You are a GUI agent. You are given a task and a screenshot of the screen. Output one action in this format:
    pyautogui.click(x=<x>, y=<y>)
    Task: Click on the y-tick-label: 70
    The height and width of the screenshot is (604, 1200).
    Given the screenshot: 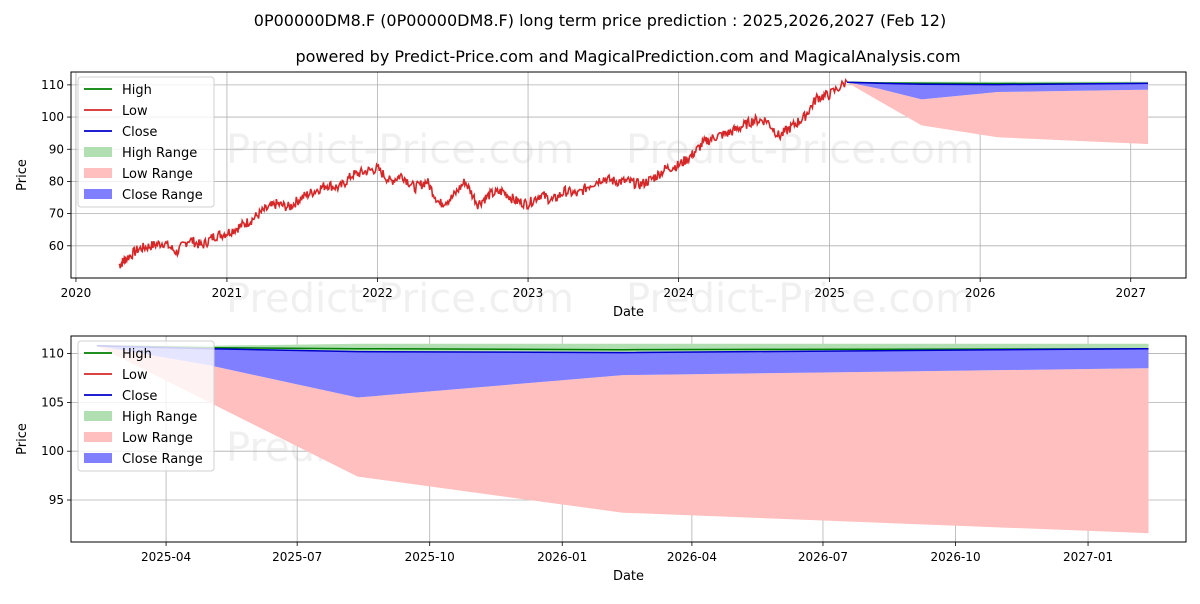 What is the action you would take?
    pyautogui.click(x=56, y=214)
    